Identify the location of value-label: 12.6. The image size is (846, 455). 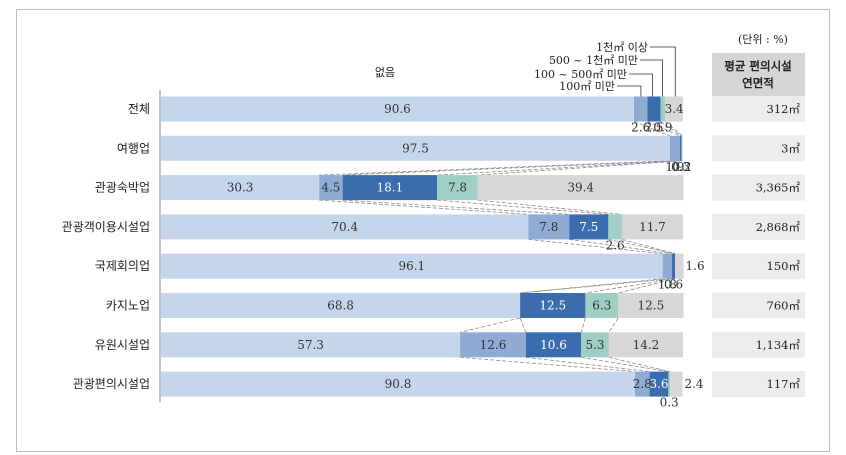
(493, 345).